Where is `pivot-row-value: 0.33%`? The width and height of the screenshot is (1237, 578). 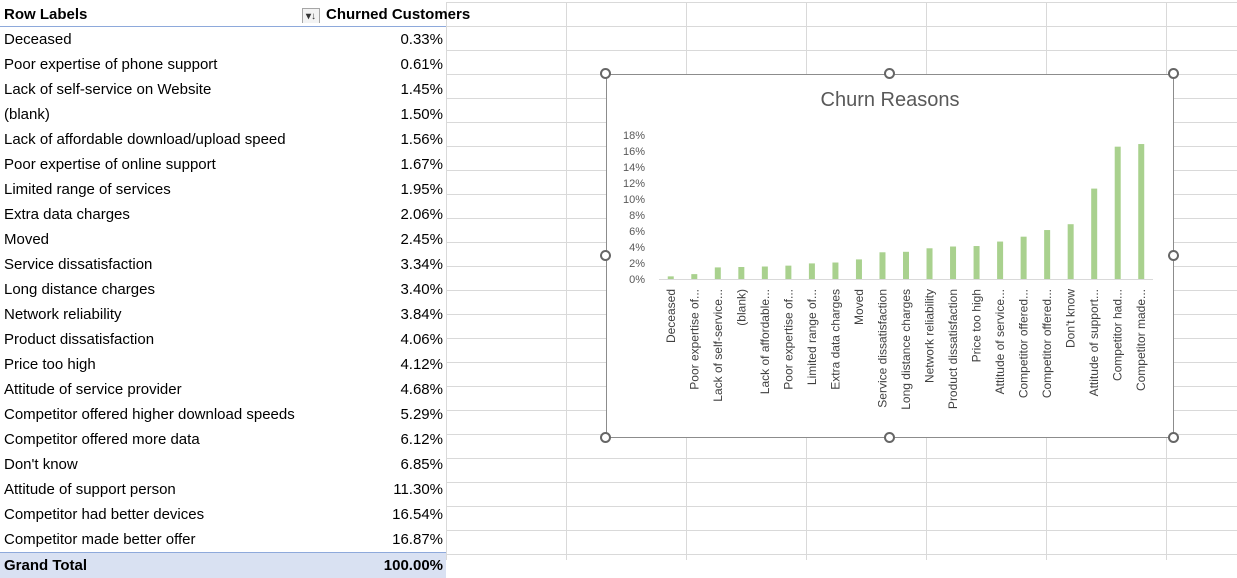
pivot-row-value: 0.33% is located at coordinates (421, 39).